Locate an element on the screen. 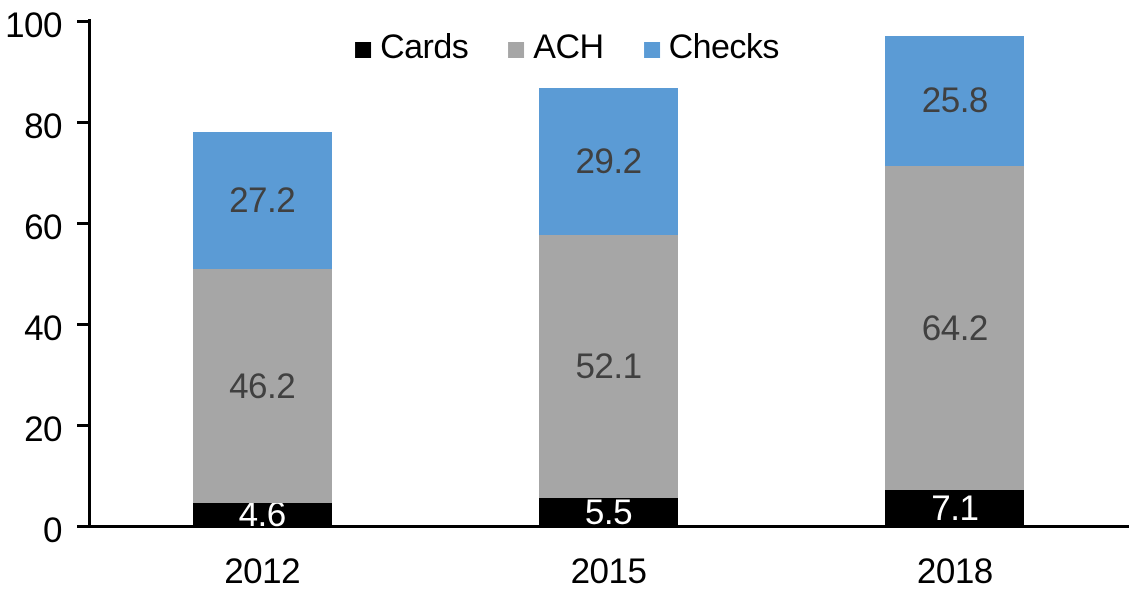  x-axis-line is located at coordinates (603, 526).